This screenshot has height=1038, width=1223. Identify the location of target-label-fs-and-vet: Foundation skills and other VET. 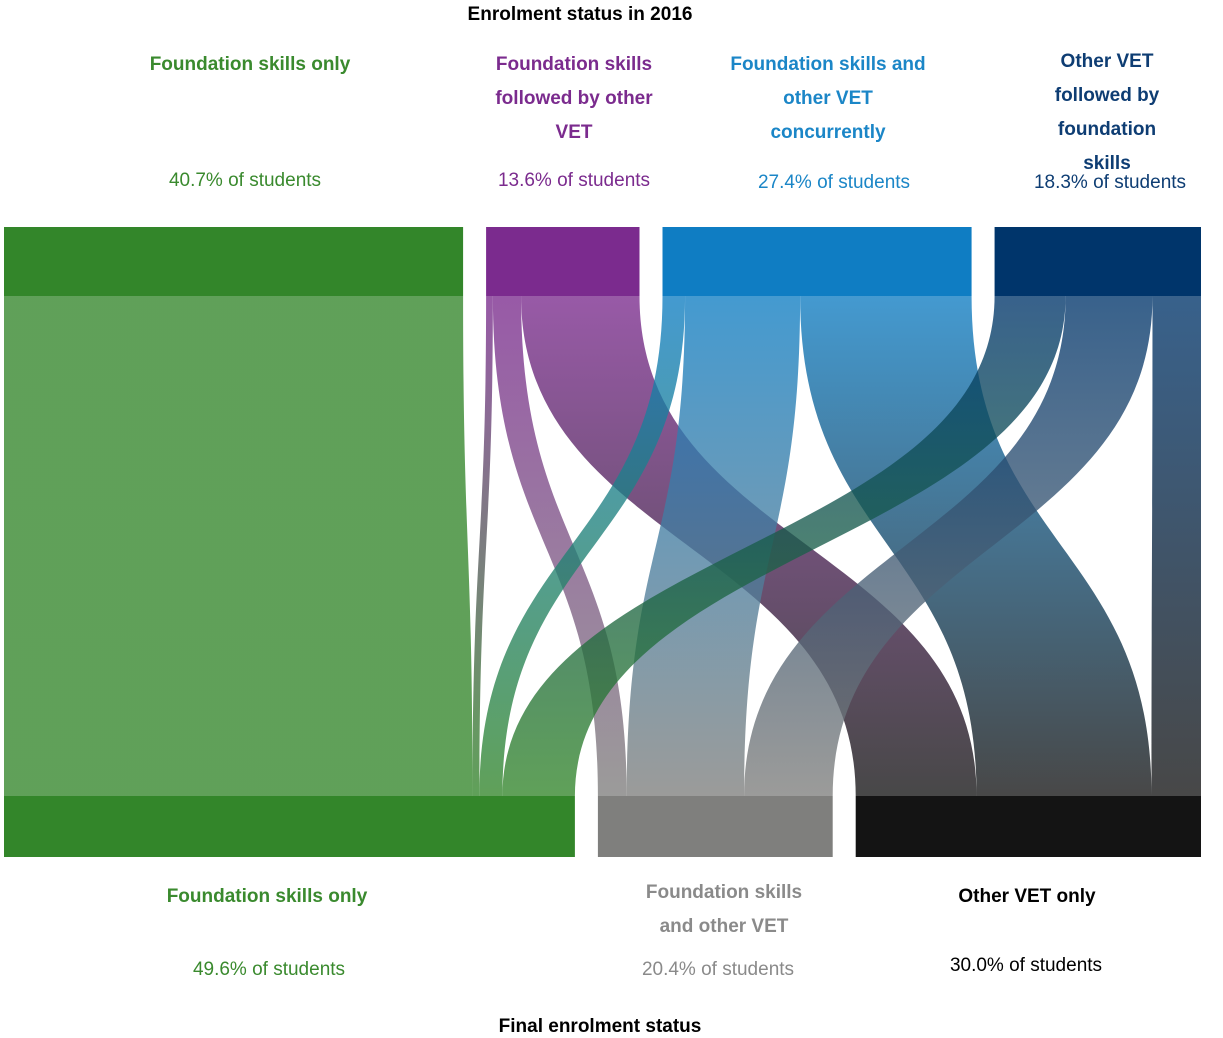
(724, 909).